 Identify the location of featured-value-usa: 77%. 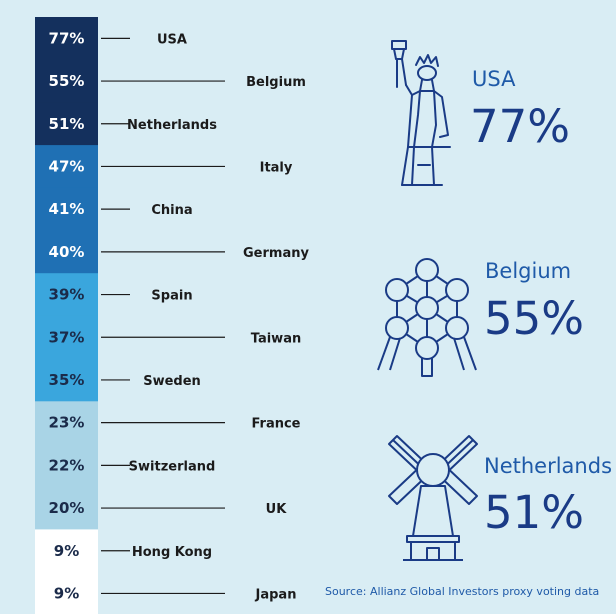
(520, 126).